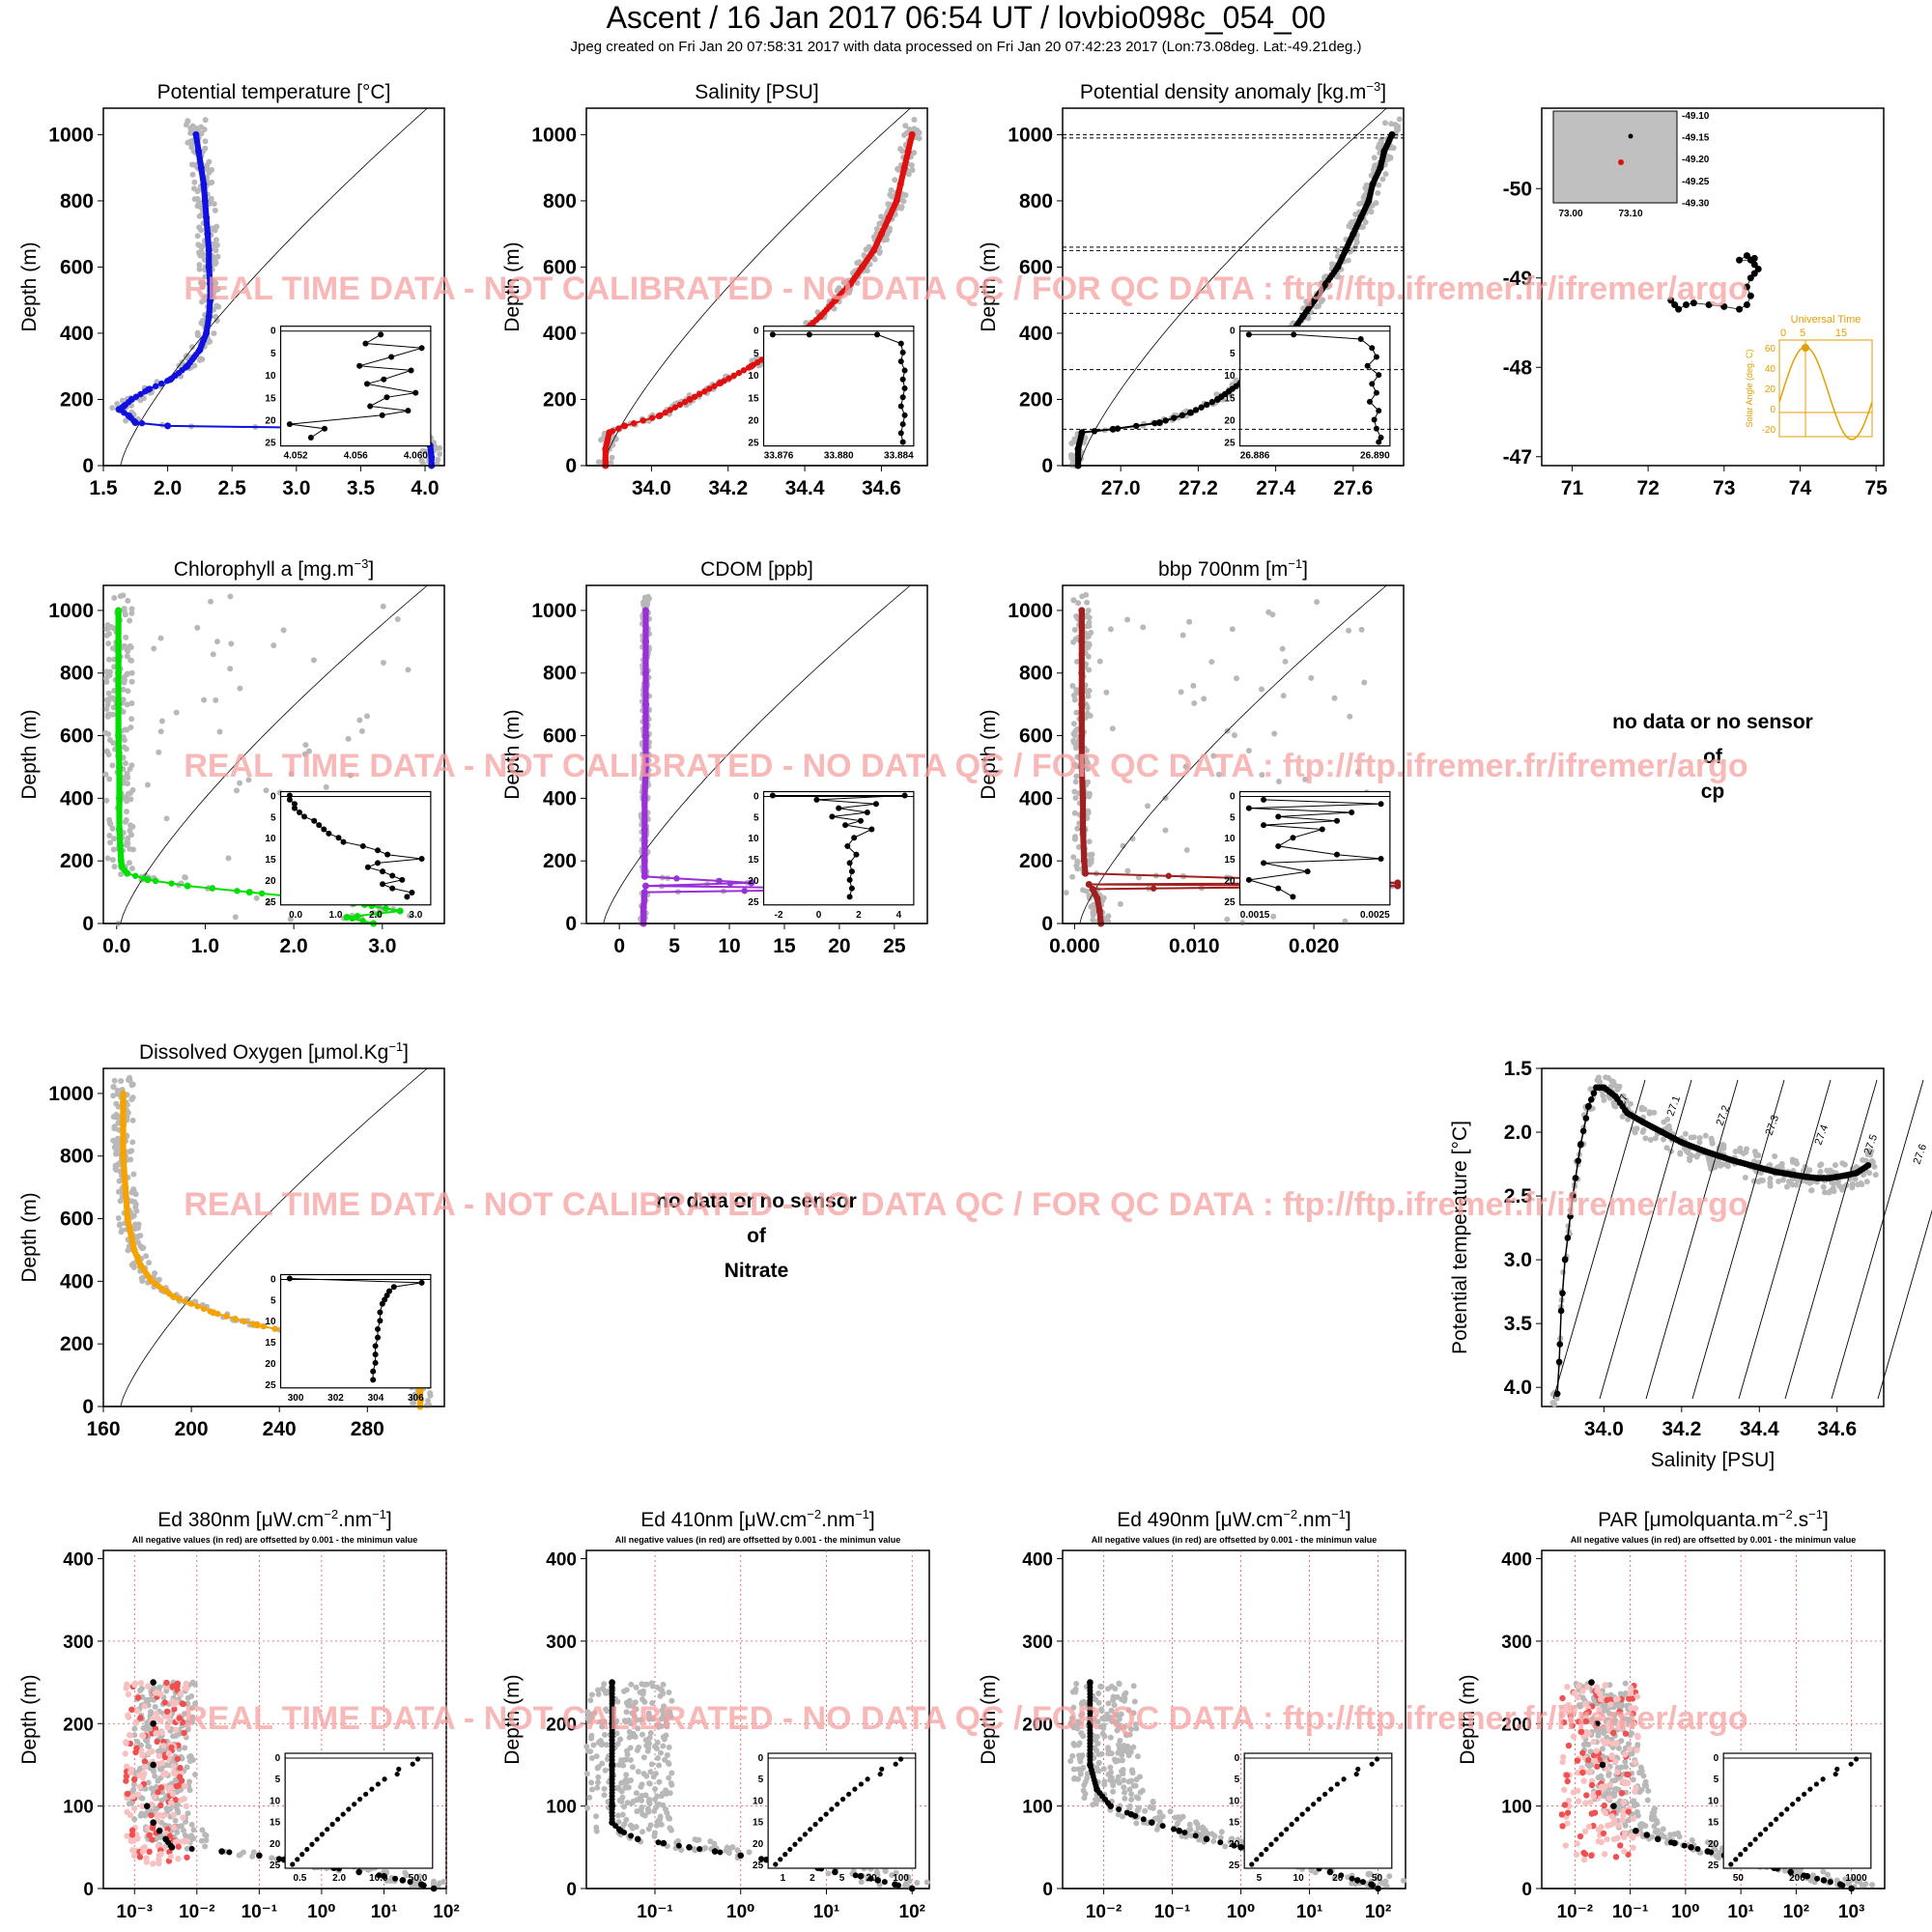  I want to click on x-tick-label: 72, so click(1647, 488).